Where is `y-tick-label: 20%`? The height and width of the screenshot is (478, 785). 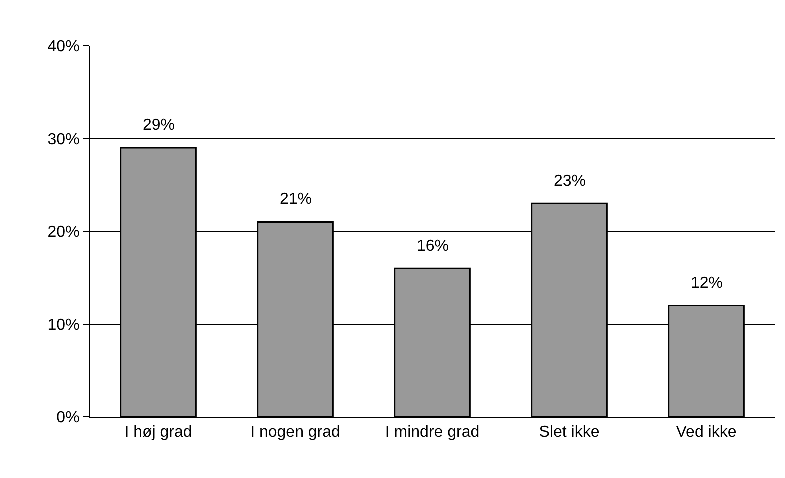
y-tick-label: 20% is located at coordinates (64, 233).